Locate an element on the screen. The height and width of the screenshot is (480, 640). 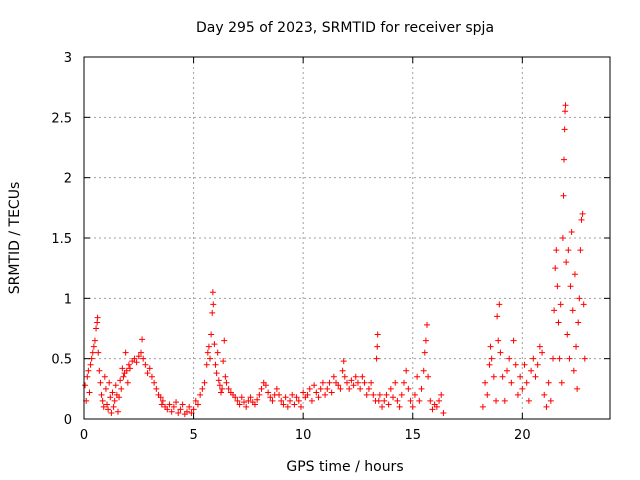
y-tick-label: 2 is located at coordinates (68, 179).